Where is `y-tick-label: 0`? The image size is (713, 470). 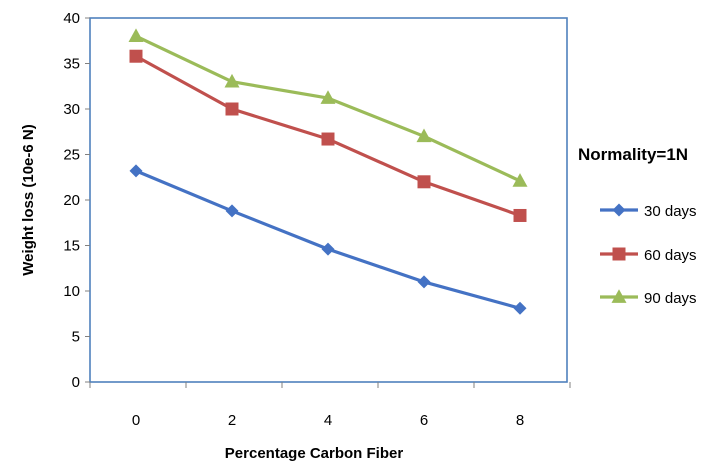 y-tick-label: 0 is located at coordinates (76, 382).